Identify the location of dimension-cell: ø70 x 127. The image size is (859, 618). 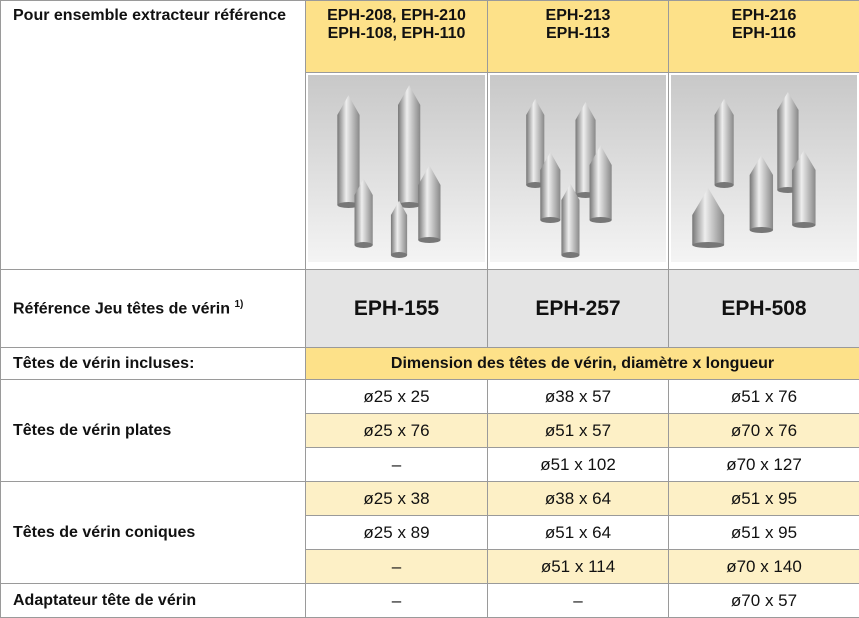
(764, 465).